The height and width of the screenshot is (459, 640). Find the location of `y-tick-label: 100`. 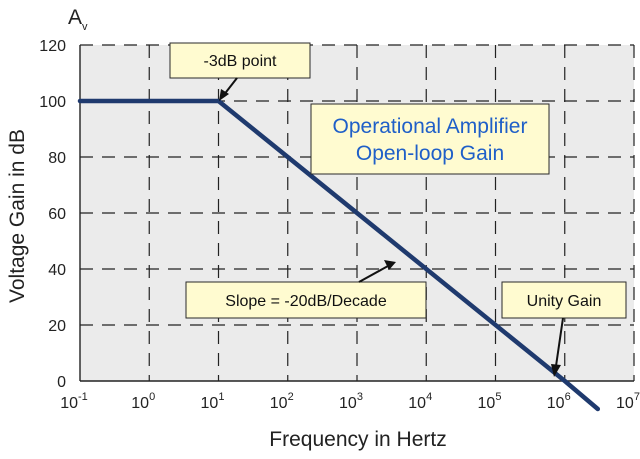

y-tick-label: 100 is located at coordinates (52, 102).